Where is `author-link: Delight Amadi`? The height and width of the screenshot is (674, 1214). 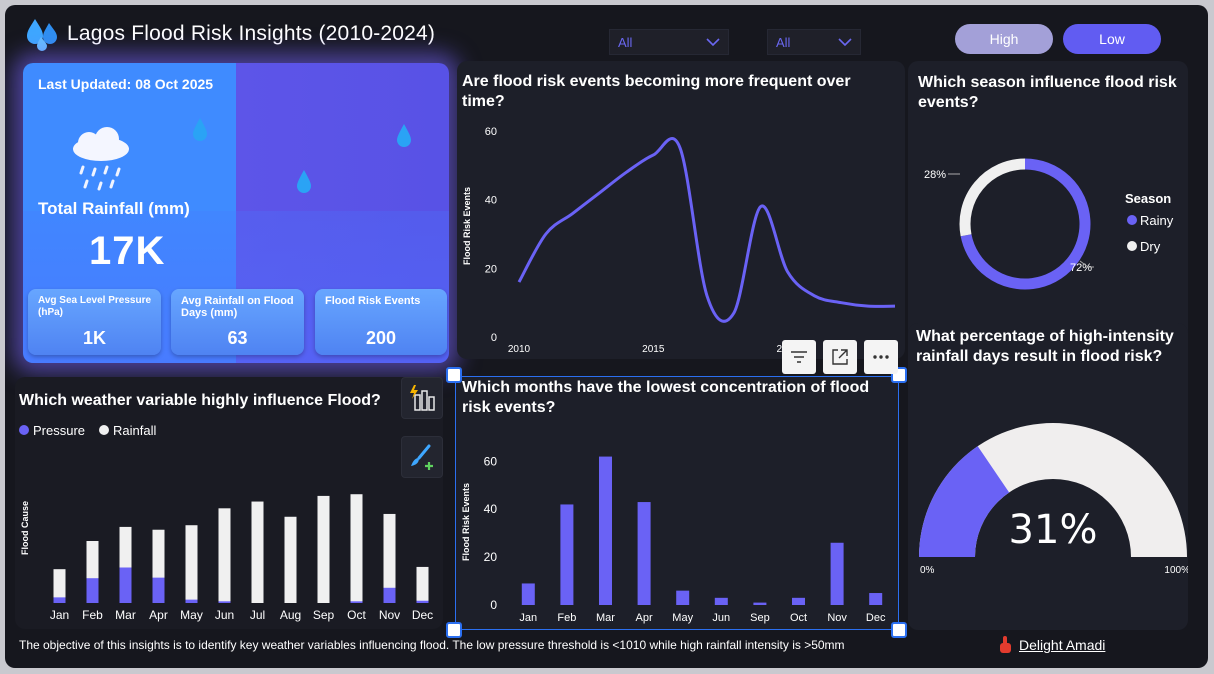
author-link: Delight Amadi is located at coordinates (1051, 645).